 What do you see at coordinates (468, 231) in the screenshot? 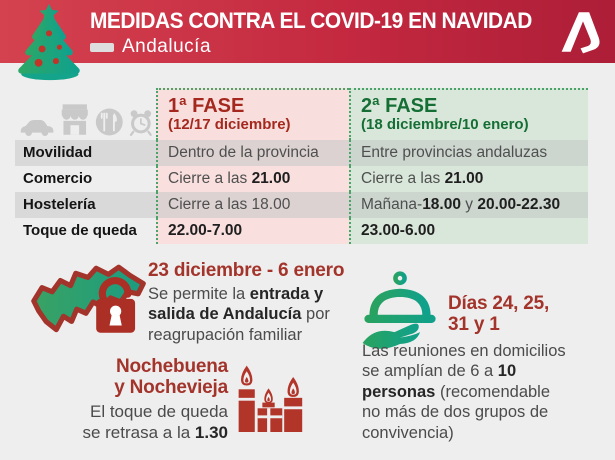
I see `row-toque-phase2: 23.00-6.00` at bounding box center [468, 231].